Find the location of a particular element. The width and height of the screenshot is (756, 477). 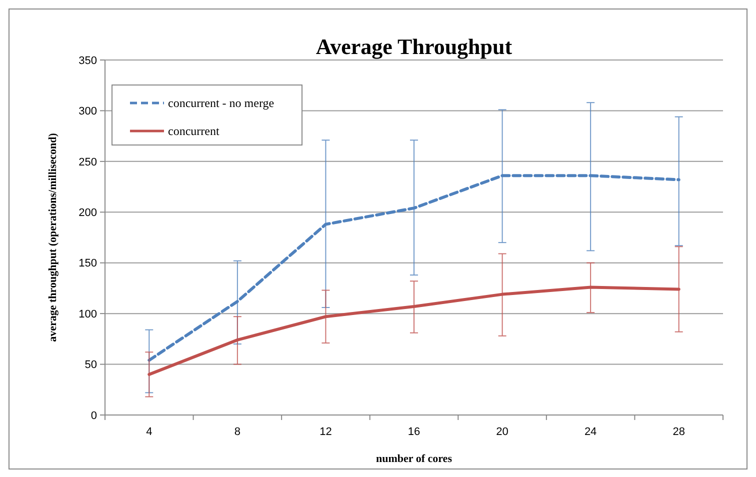

y-tick-label: 350 is located at coordinates (87, 60).